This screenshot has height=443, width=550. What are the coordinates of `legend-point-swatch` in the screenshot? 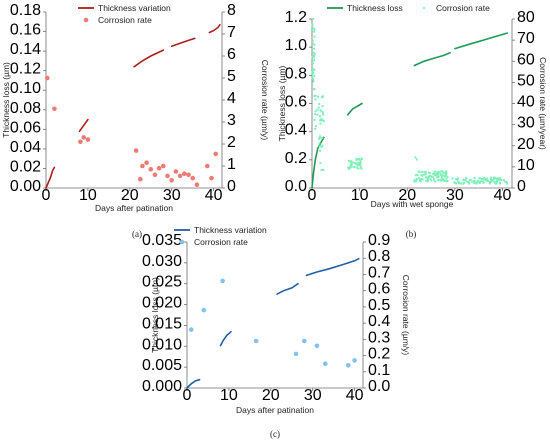 It's located at (182, 242).